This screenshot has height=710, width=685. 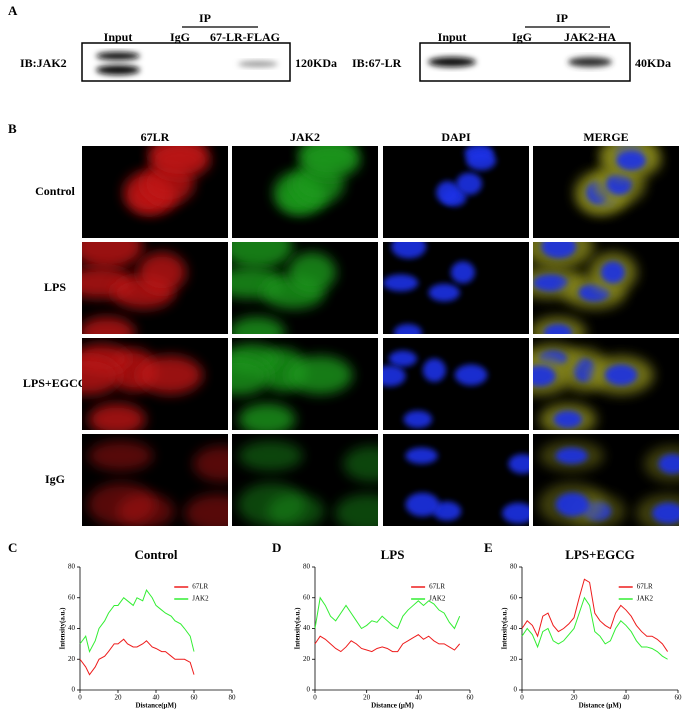 What do you see at coordinates (276, 547) in the screenshot?
I see `panel-label: D` at bounding box center [276, 547].